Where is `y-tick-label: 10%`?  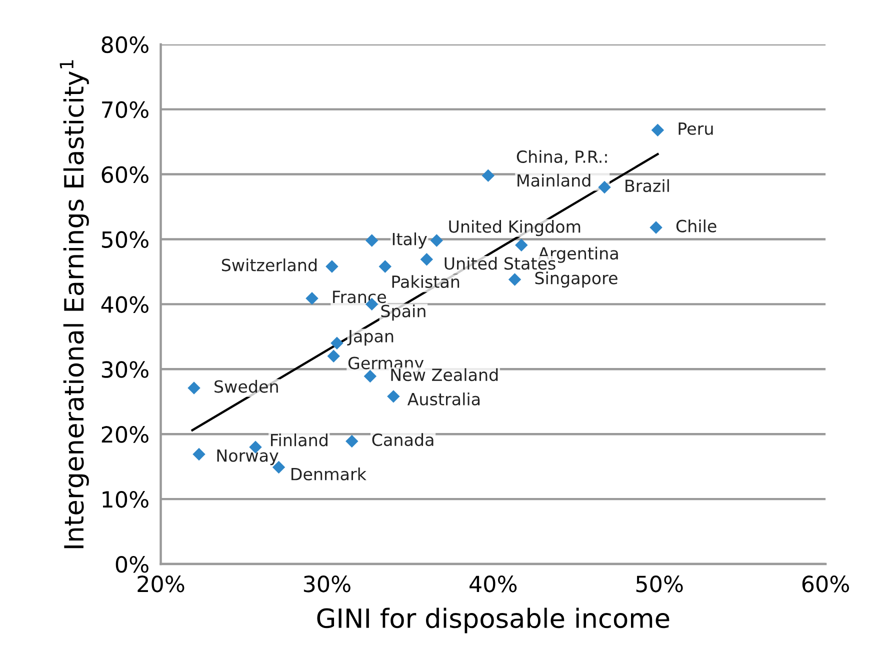 y-tick-label: 10% is located at coordinates (125, 499).